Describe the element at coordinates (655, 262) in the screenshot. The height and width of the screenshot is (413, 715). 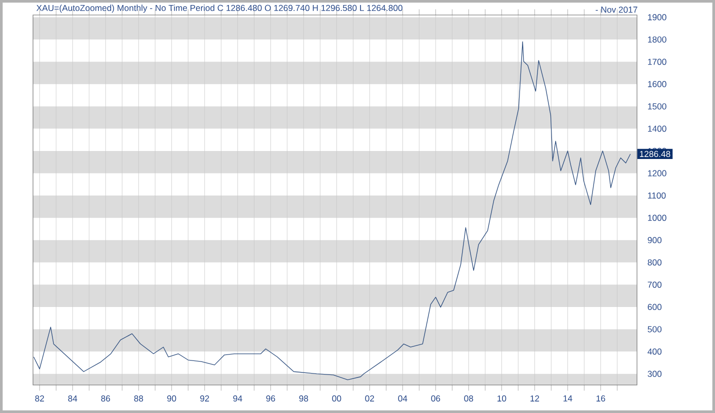
I see `y-tick-label: 800` at that location.